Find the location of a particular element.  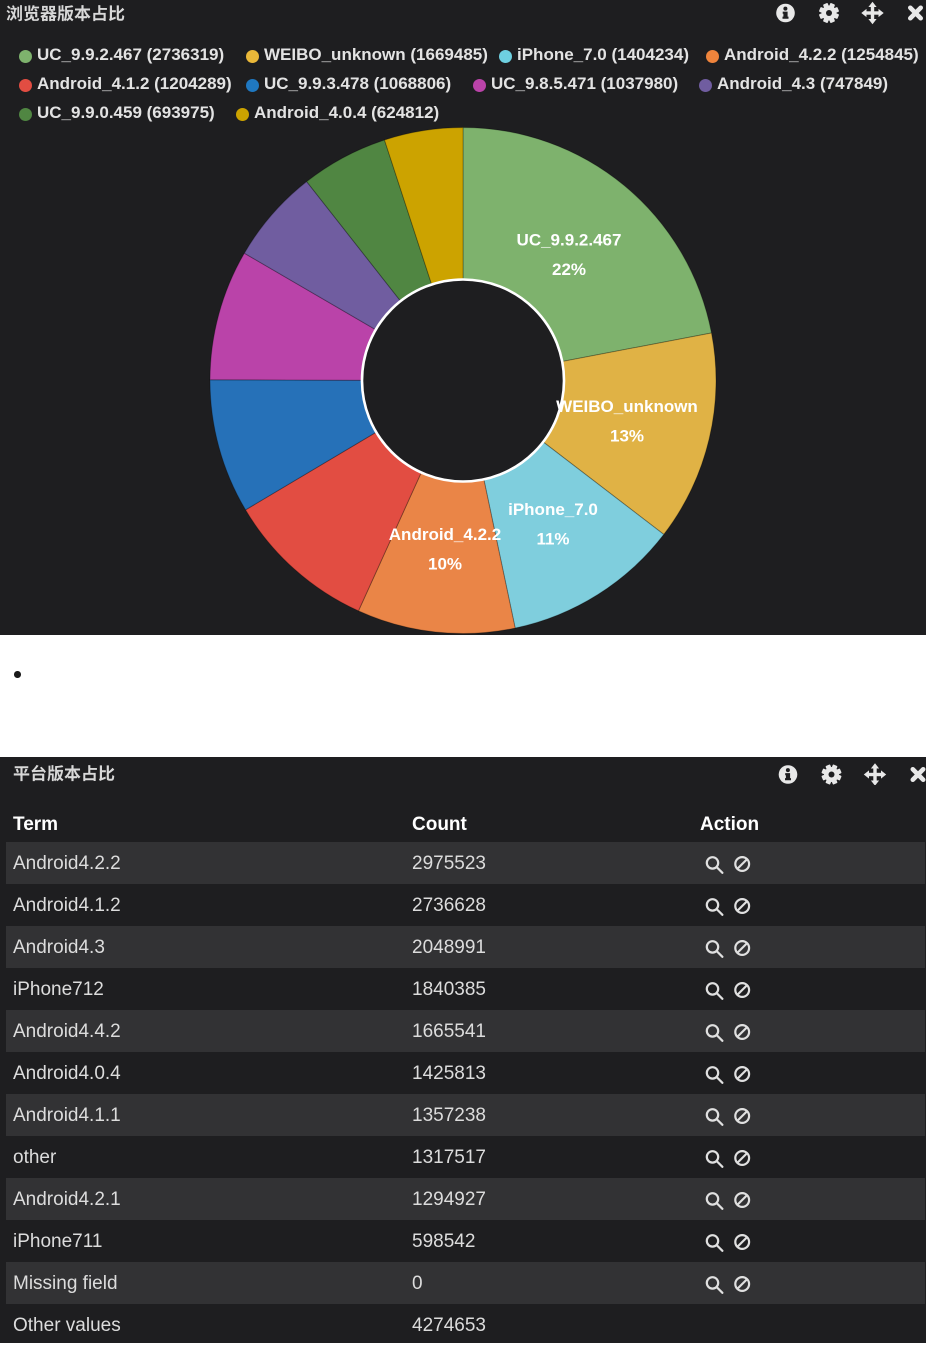

svg-text: 13% is located at coordinates (627, 436).